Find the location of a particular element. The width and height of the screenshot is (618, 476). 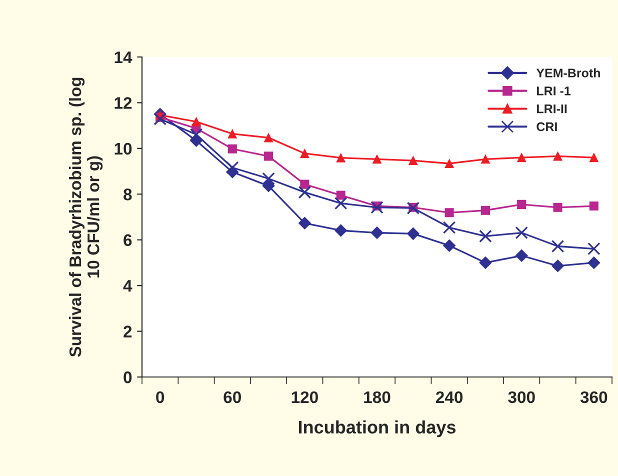

y-tick-label: 0 is located at coordinates (128, 377).